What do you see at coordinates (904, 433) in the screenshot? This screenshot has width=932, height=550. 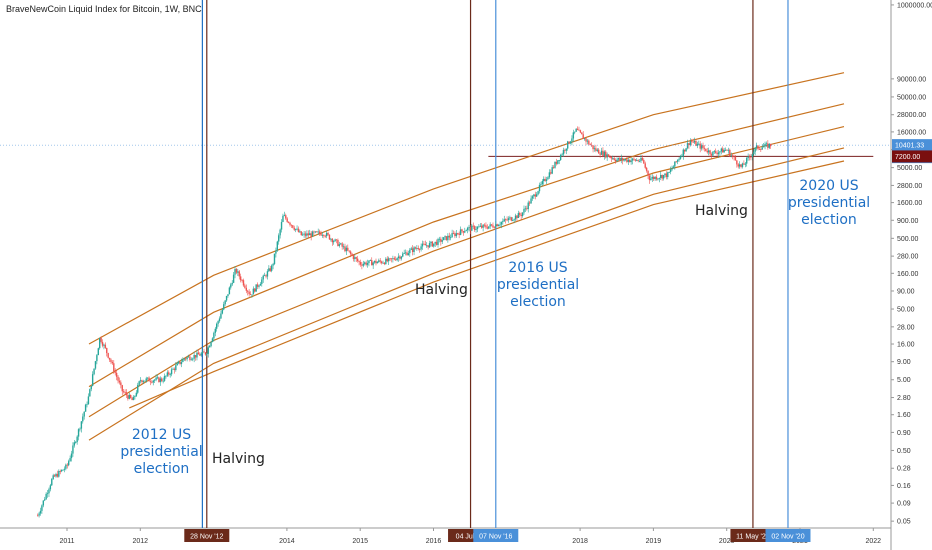 I see `y-tick-label: 0.90` at bounding box center [904, 433].